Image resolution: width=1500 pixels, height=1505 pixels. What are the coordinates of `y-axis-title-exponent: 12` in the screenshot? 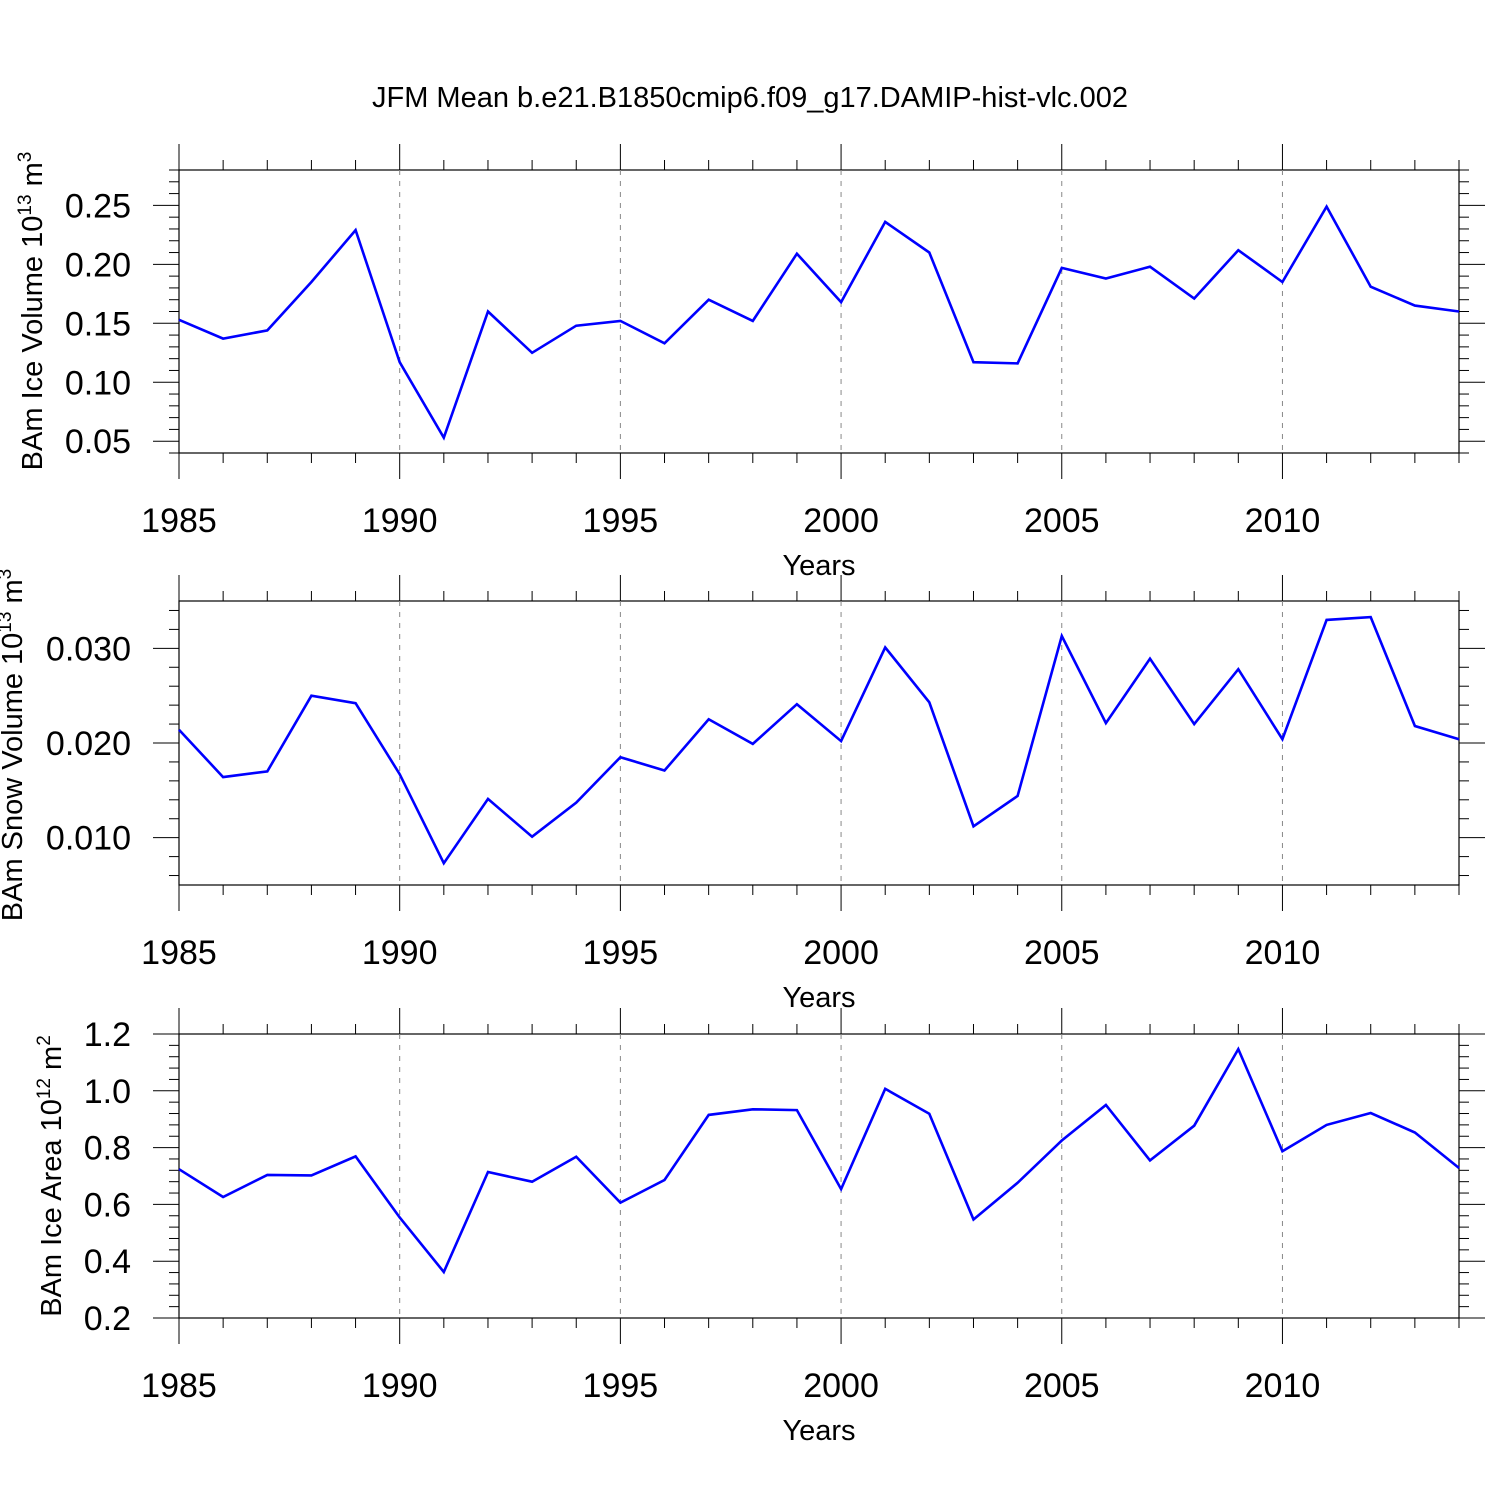 It's located at (44, 1088).